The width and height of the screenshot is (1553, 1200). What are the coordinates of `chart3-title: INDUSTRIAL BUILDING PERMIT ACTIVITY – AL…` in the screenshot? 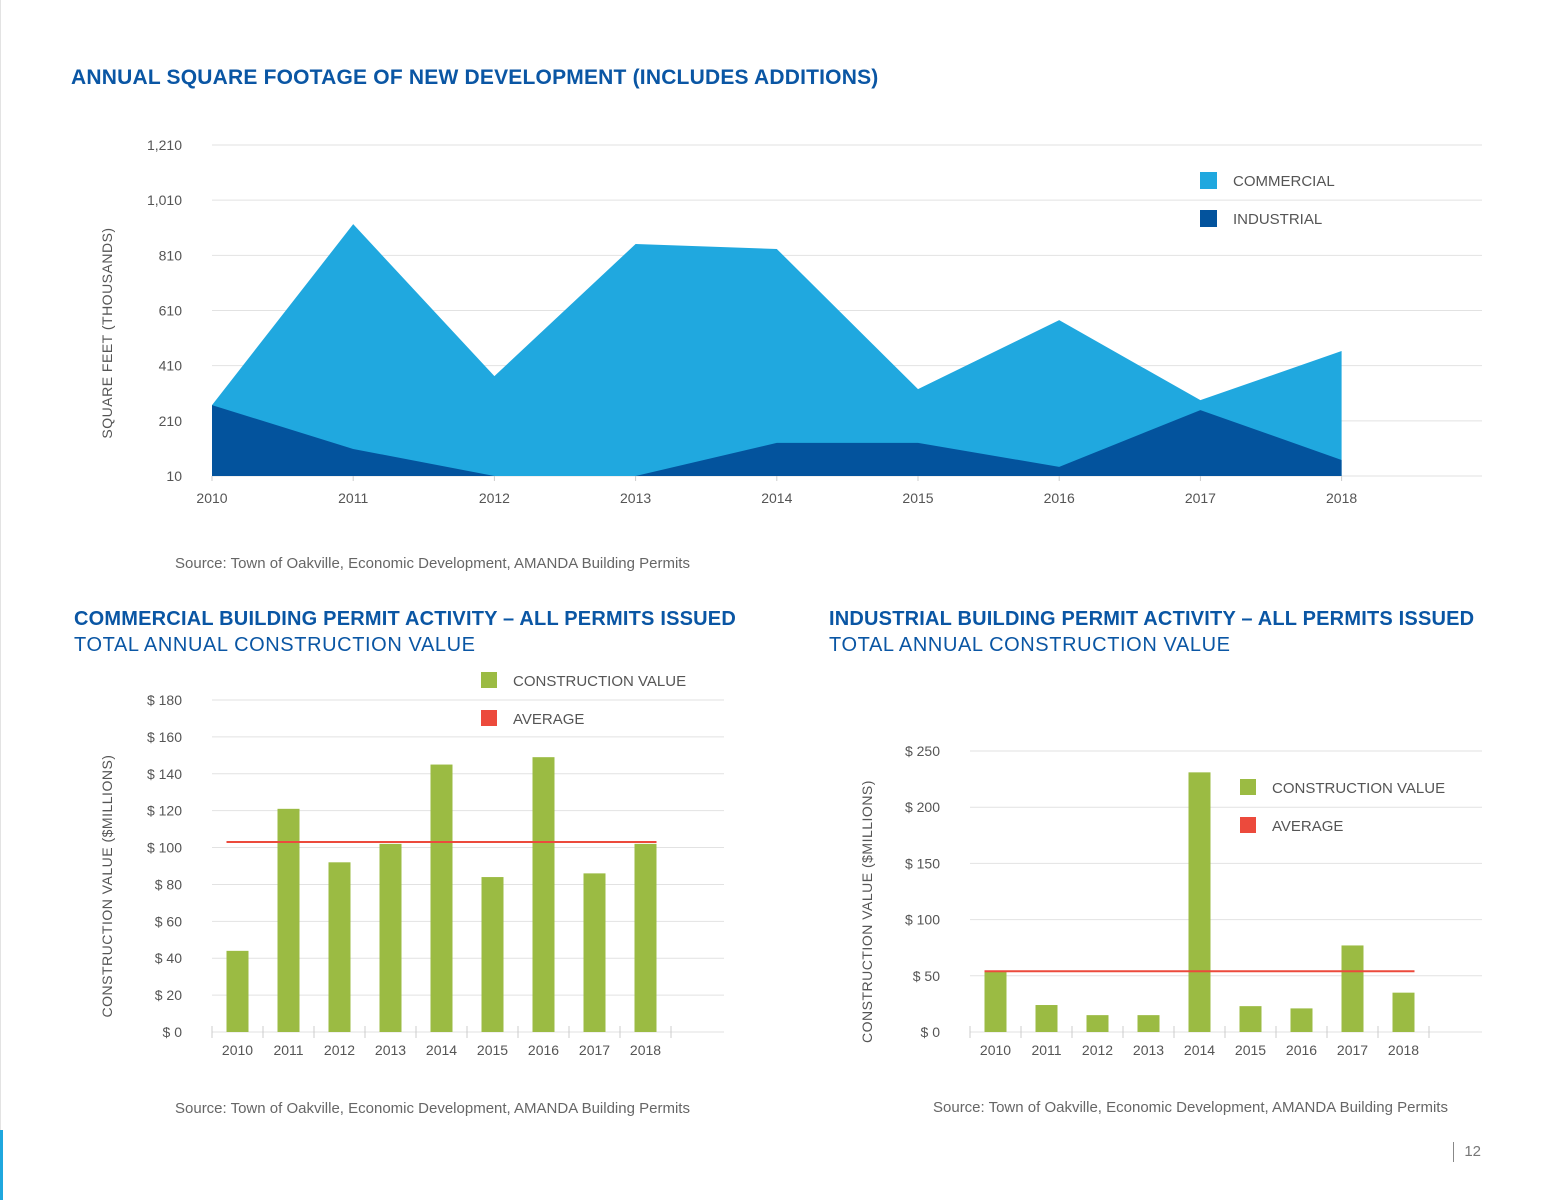 It's located at (1152, 619).